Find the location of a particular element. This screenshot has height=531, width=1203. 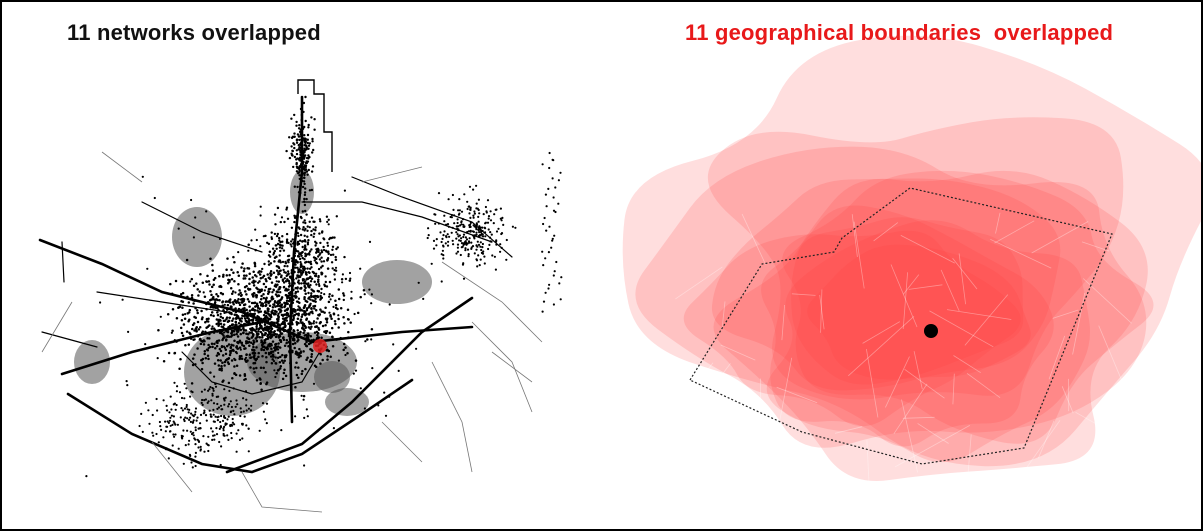

road-line is located at coordinates (349, 385).